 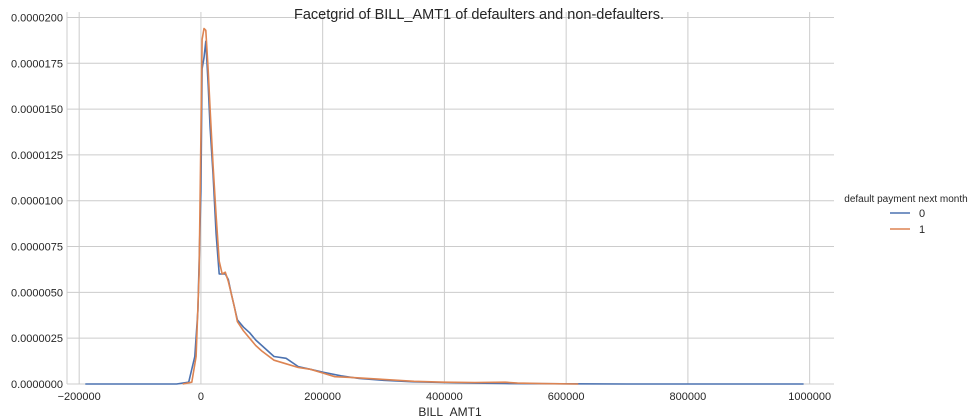 I want to click on x-tick-label: 0, so click(x=201, y=397).